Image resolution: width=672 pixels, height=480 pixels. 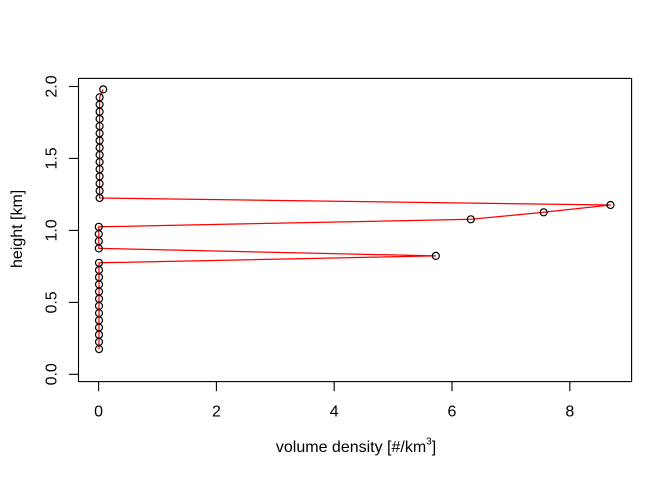 I want to click on svg-text: 2, so click(x=216, y=412).